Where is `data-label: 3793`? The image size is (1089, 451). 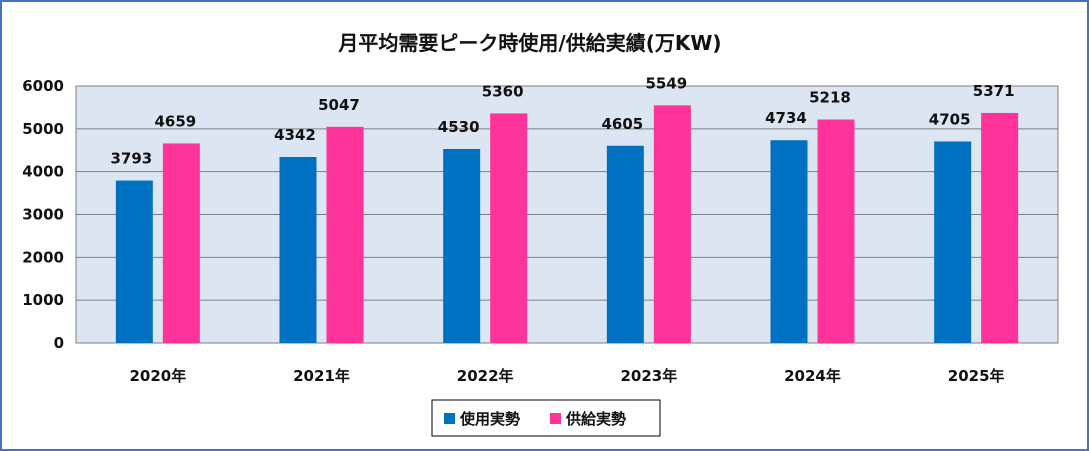 data-label: 3793 is located at coordinates (131, 159).